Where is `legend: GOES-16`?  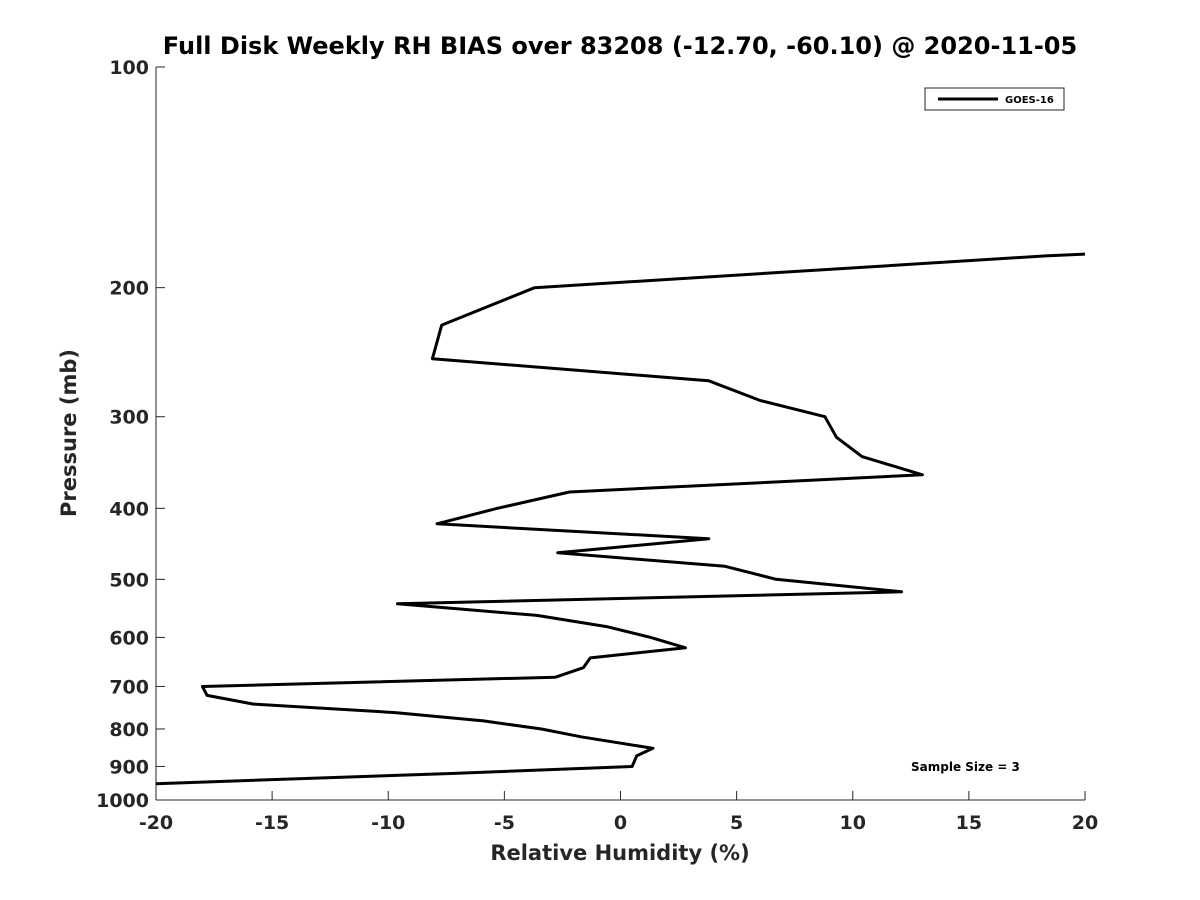
legend: GOES-16 is located at coordinates (994, 99).